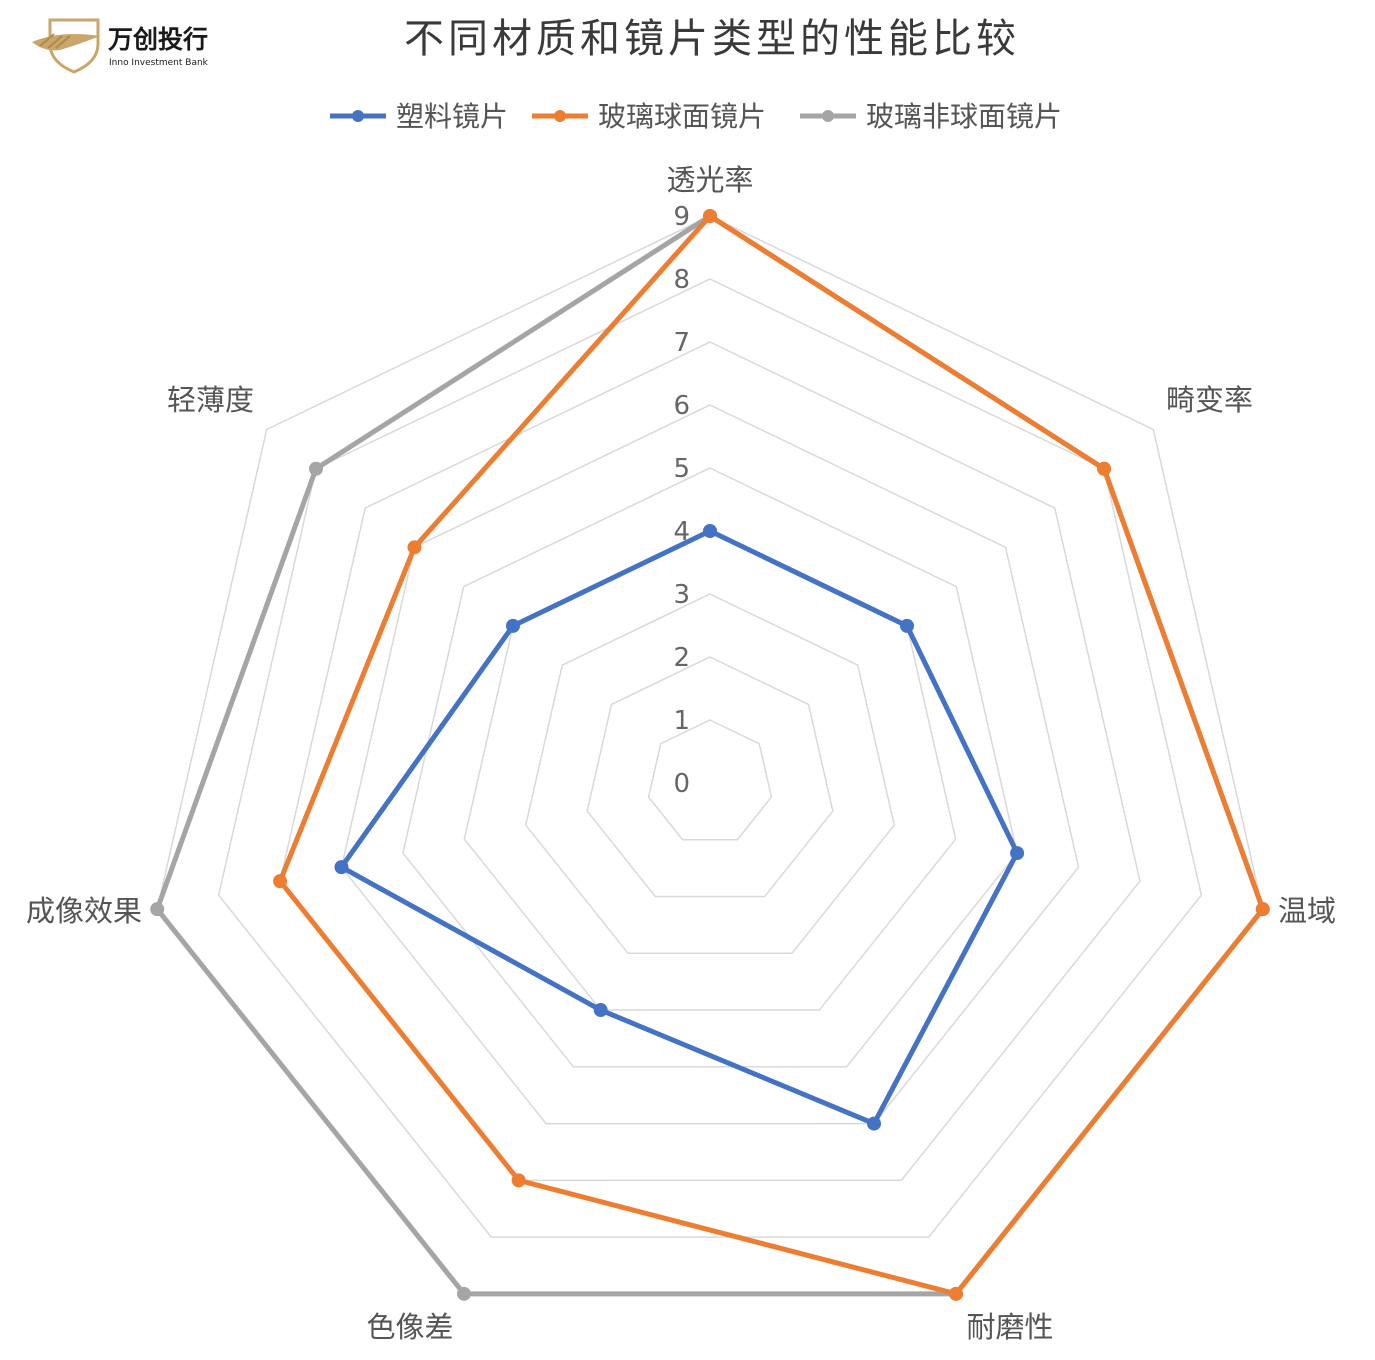  What do you see at coordinates (681, 784) in the screenshot?
I see `tick-label: 0` at bounding box center [681, 784].